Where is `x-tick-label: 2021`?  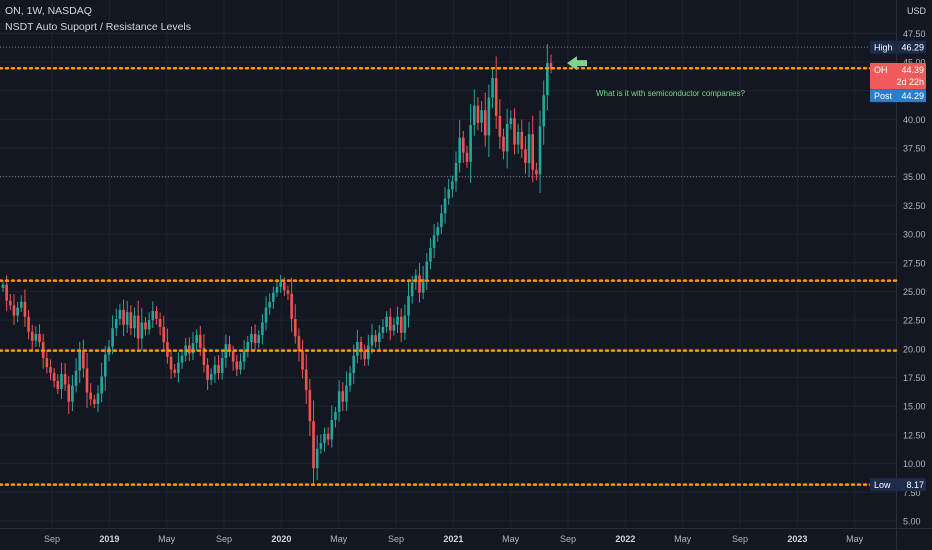
x-tick-label: 2021 is located at coordinates (453, 539).